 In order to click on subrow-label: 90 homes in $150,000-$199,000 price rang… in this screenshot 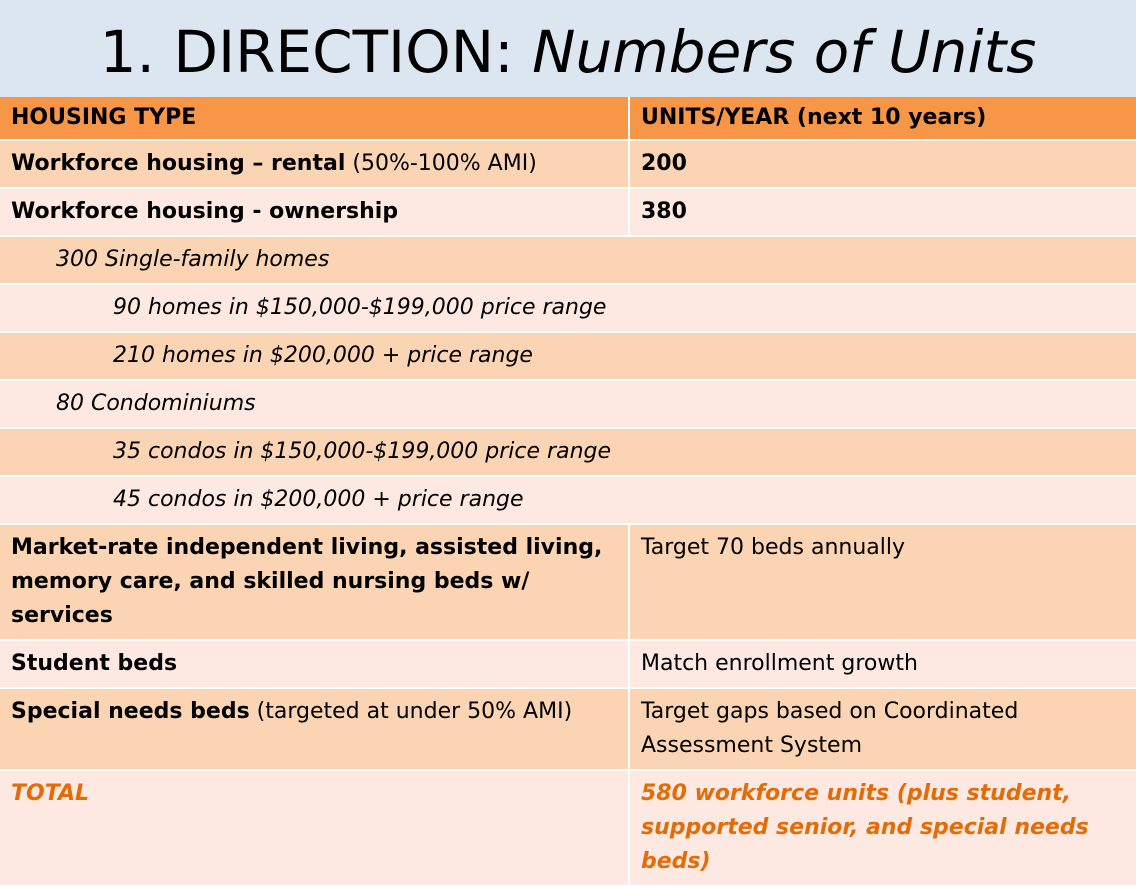, I will do `click(568, 308)`.